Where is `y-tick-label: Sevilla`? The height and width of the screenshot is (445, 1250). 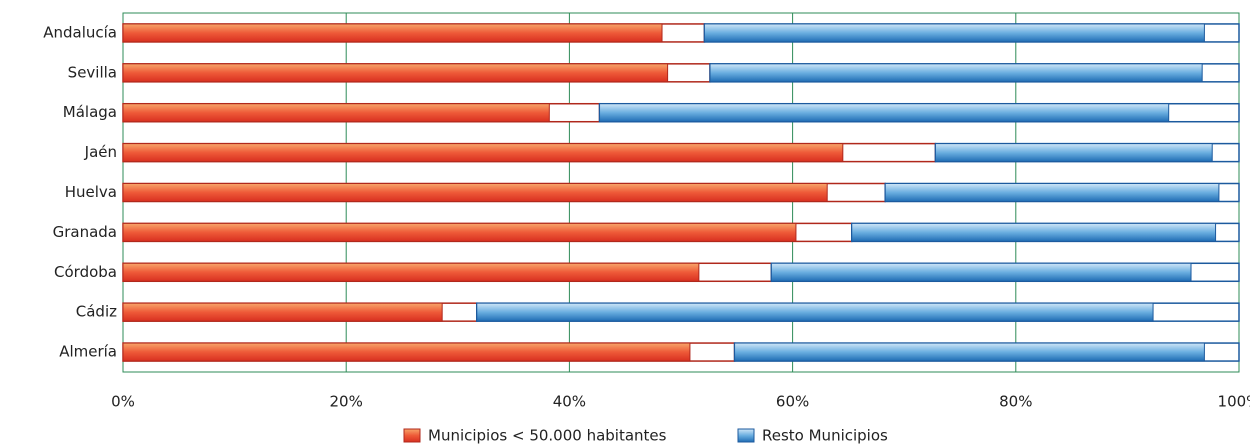 y-tick-label: Sevilla is located at coordinates (92, 72).